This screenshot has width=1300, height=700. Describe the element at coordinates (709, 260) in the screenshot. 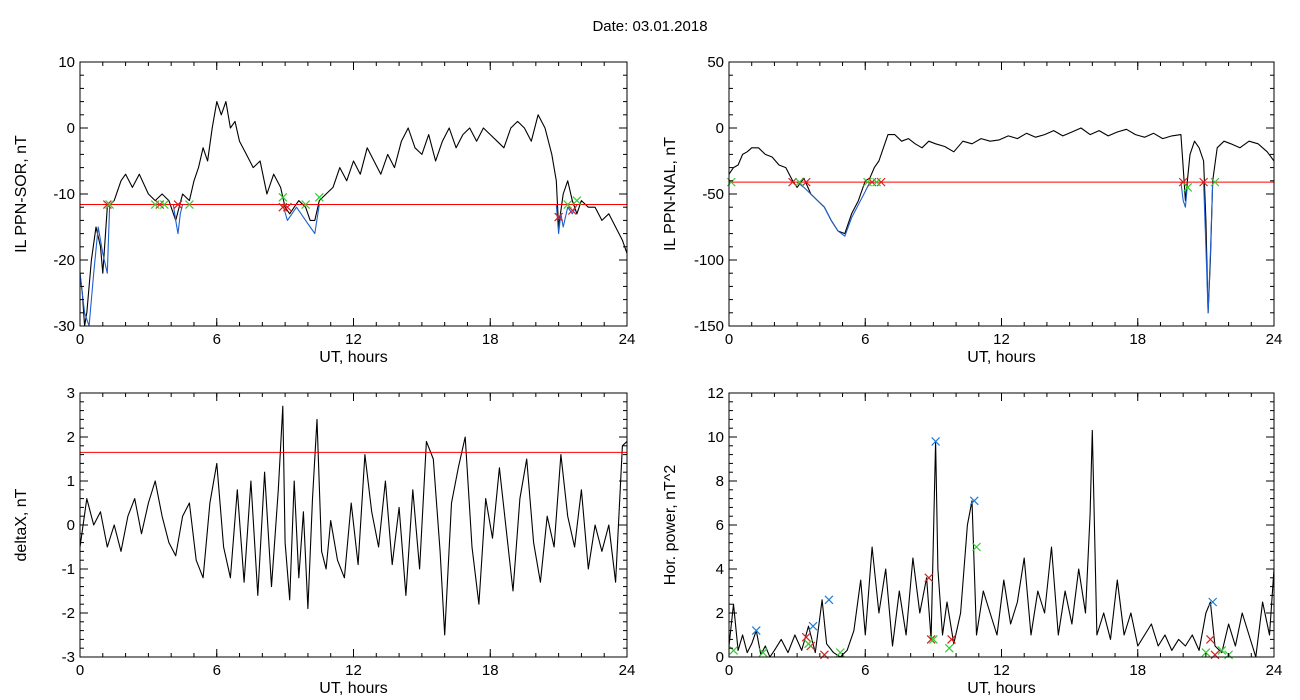

I see `y-tick-label: -100` at that location.